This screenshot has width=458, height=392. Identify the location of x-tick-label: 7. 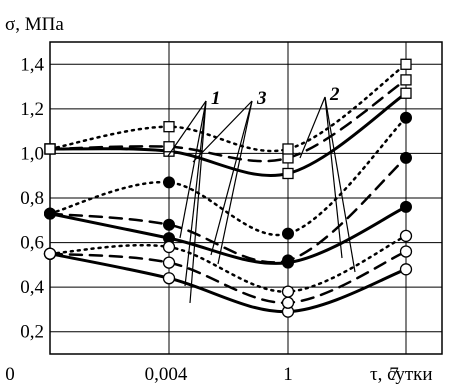
(394, 374).